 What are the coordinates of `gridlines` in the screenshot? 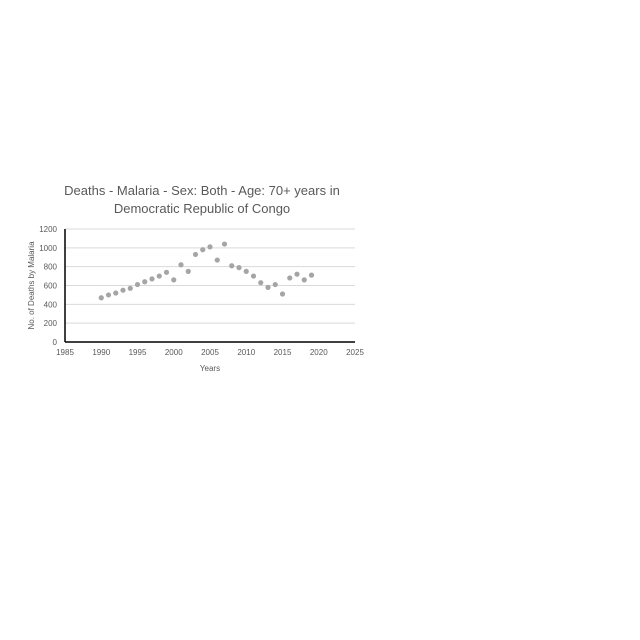 It's located at (210, 276).